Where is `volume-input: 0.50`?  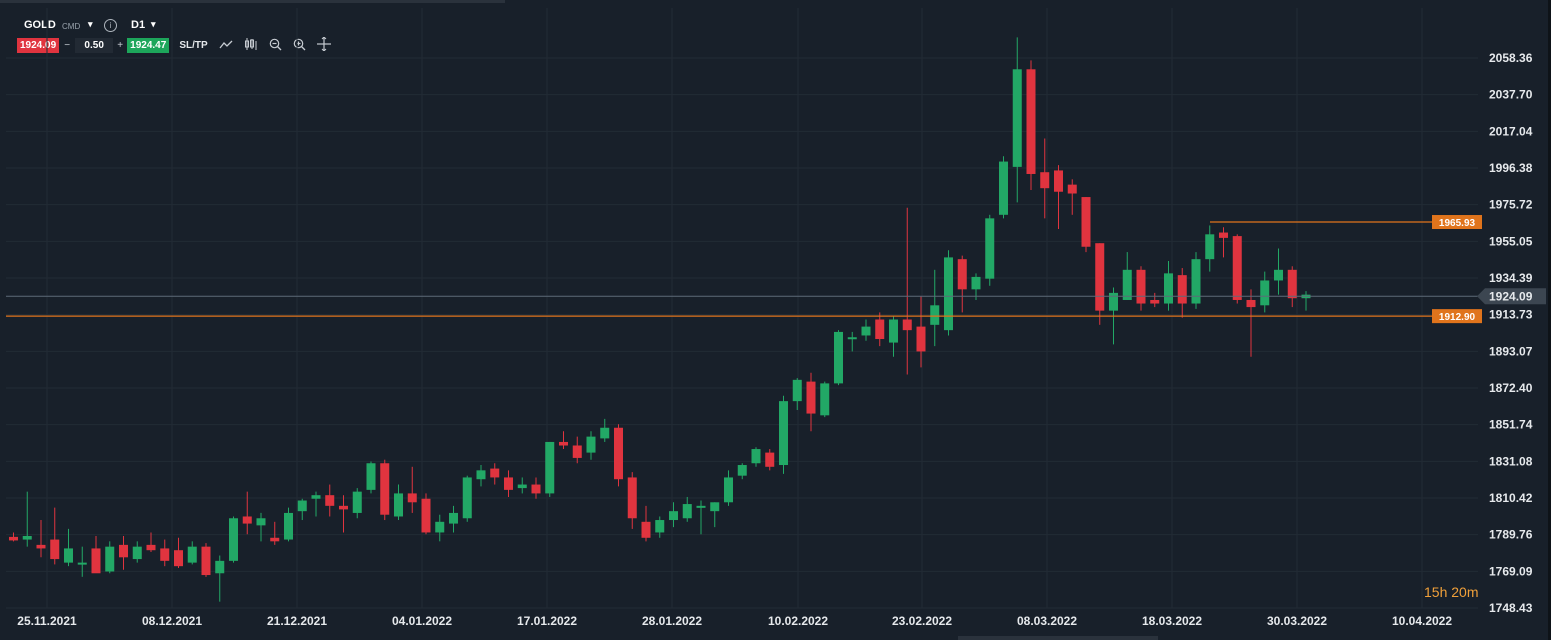
volume-input: 0.50 is located at coordinates (94, 45).